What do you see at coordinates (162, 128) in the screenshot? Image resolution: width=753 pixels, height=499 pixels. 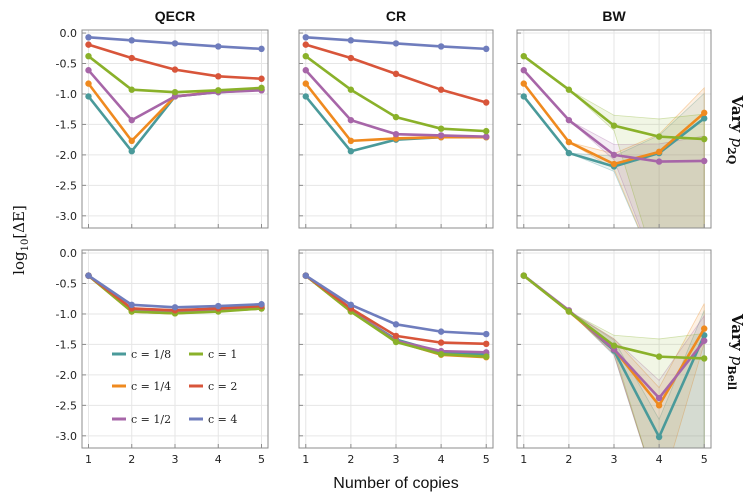 I see `panel-qecr-p2q: 0.0 -0.5 -1.0 -1.5 -2.0 -2.5 -3.0` at bounding box center [162, 128].